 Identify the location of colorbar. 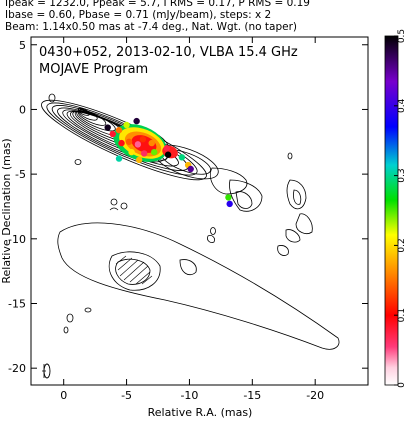
(391, 210).